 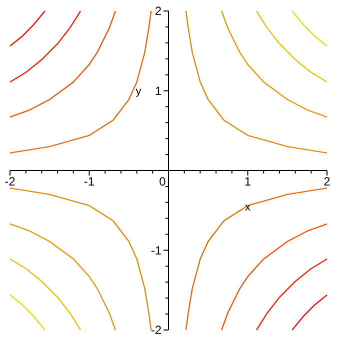 What do you see at coordinates (162, 181) in the screenshot?
I see `x-tick-label: 0` at bounding box center [162, 181].